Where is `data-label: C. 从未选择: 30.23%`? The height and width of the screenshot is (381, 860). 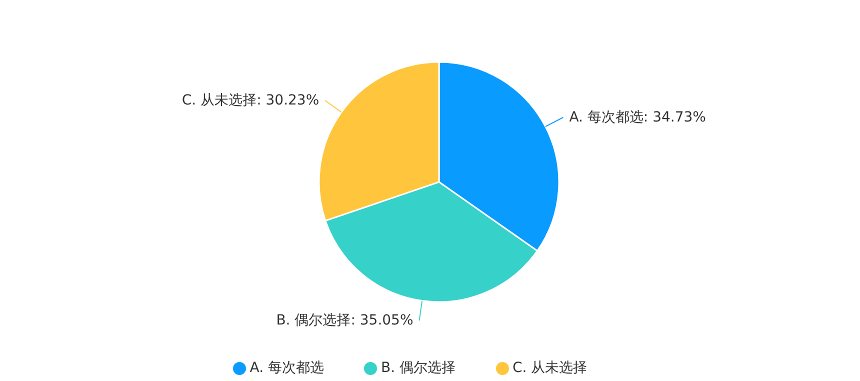 data-label: C. 从未选择: 30.23% is located at coordinates (251, 100).